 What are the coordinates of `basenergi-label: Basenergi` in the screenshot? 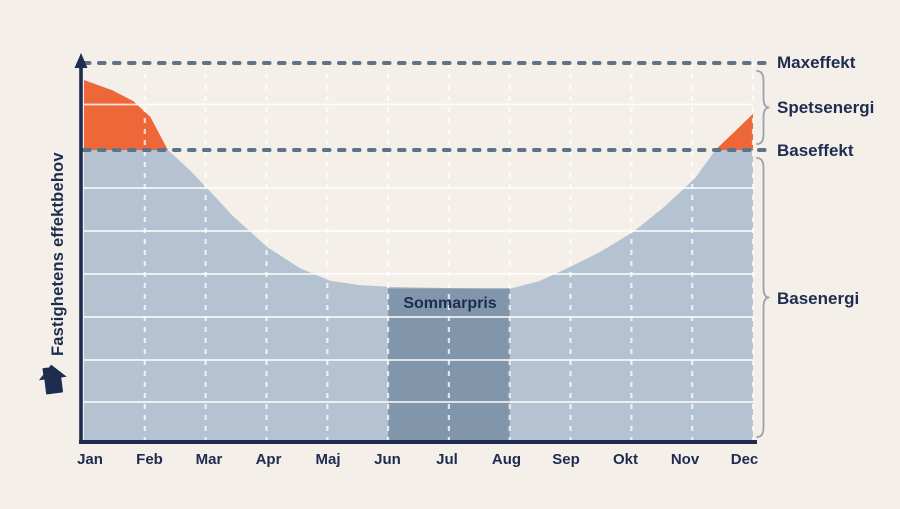 It's located at (818, 298).